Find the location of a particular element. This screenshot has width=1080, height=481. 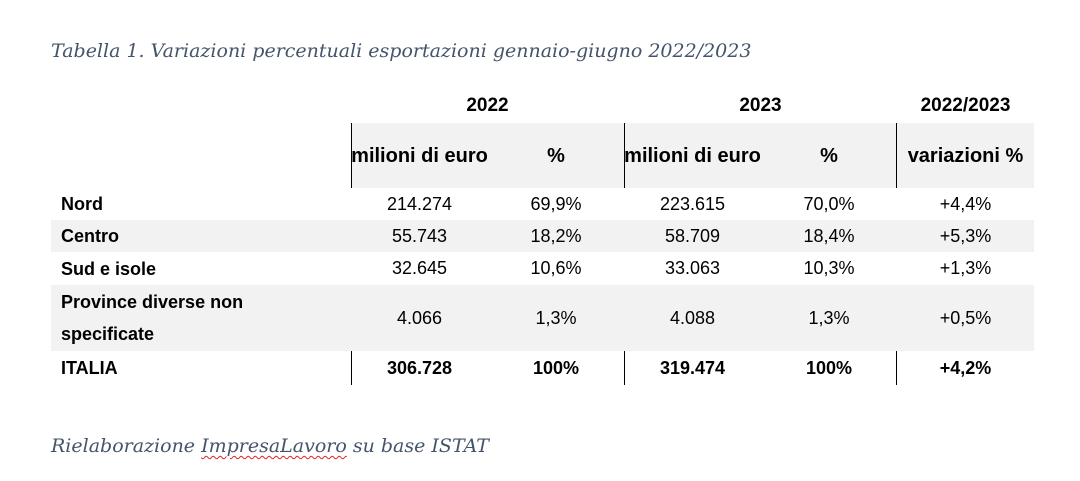

subheader-2022: milioni di euro % is located at coordinates (487, 155).